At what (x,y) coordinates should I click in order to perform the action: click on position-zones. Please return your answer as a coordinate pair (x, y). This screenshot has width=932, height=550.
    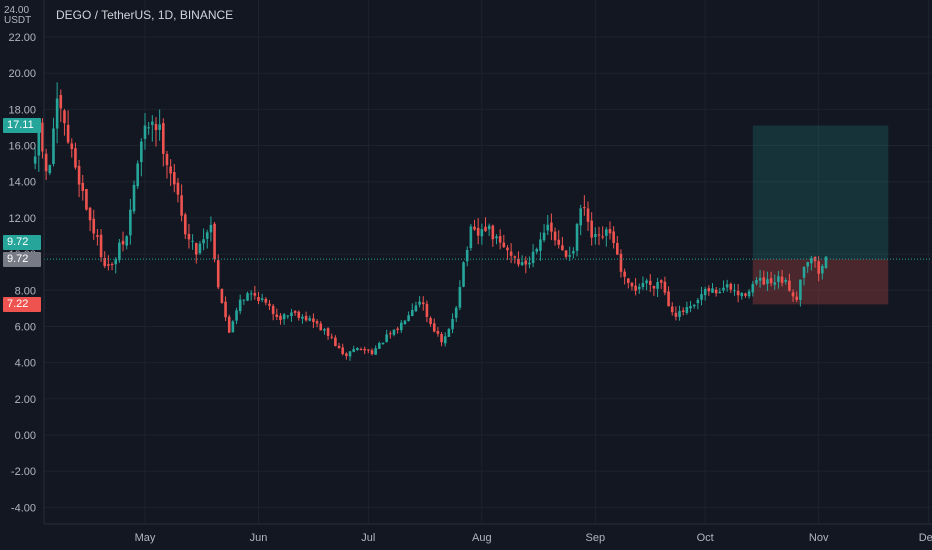
    Looking at the image, I should click on (820, 215).